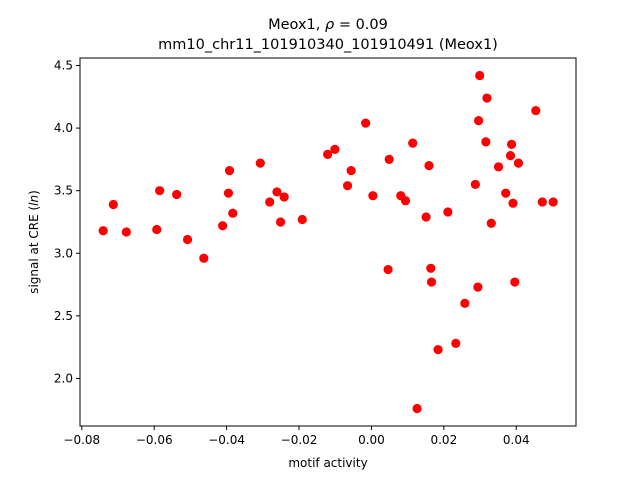 The width and height of the screenshot is (640, 480). Describe the element at coordinates (34, 200) in the screenshot. I see `y-label-italic: ln` at that location.